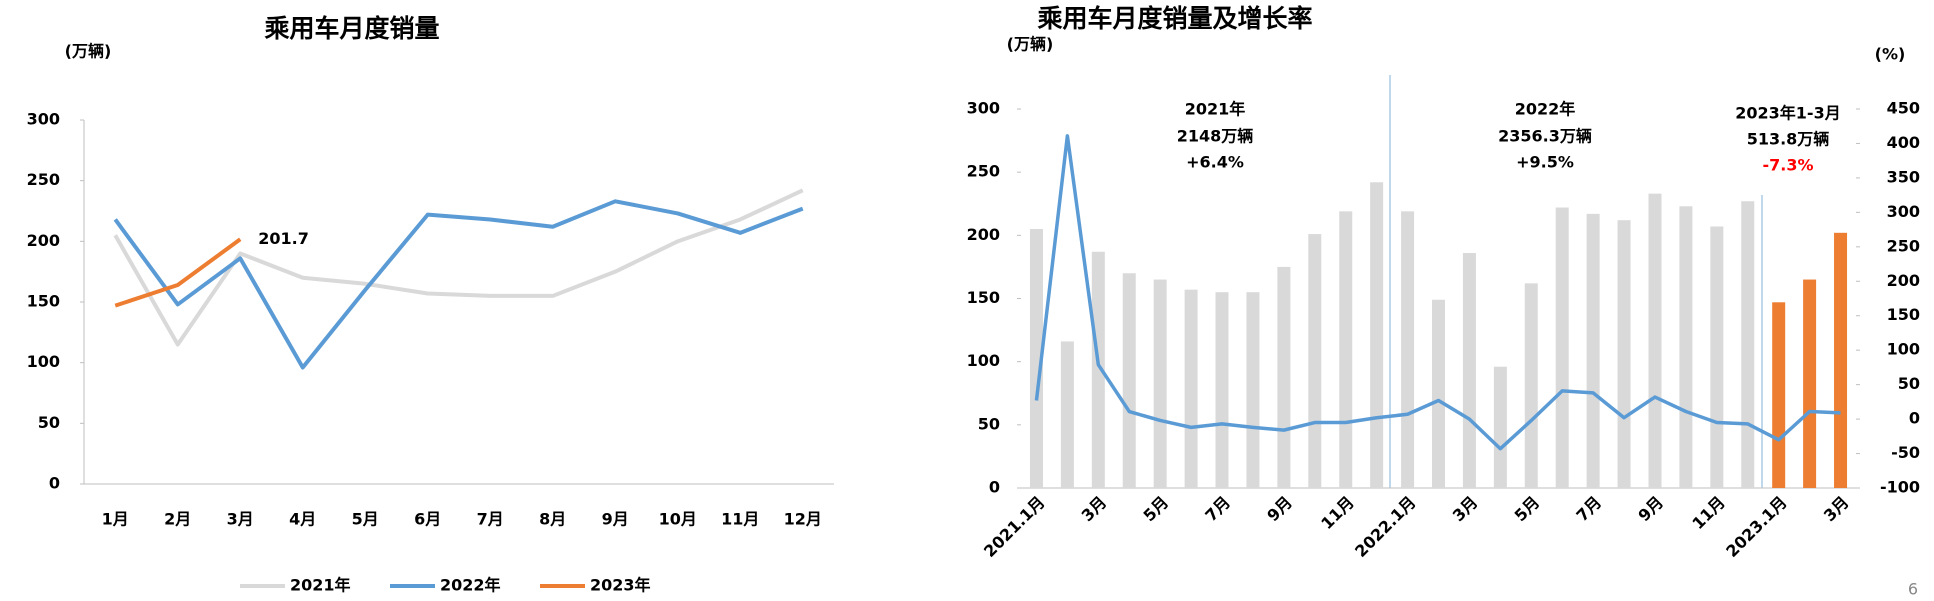 This screenshot has width=1934, height=601. Describe the element at coordinates (351, 28) in the screenshot. I see `chart-title: 乘用车月度销量` at that location.